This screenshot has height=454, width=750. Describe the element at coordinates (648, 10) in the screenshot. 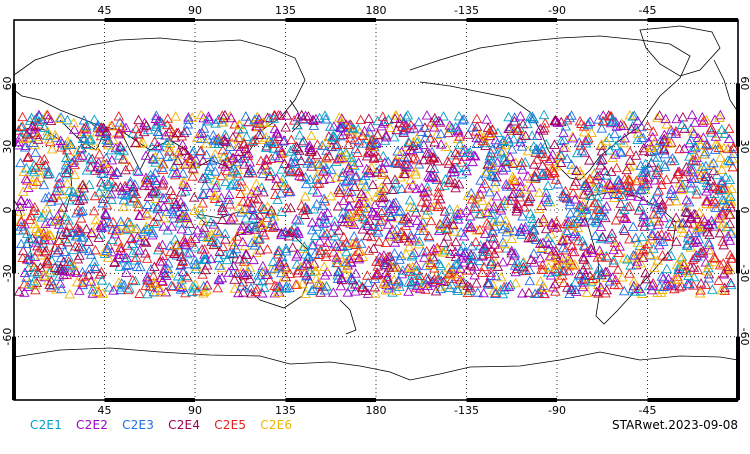

I see `lon-label-top: -45` at that location.